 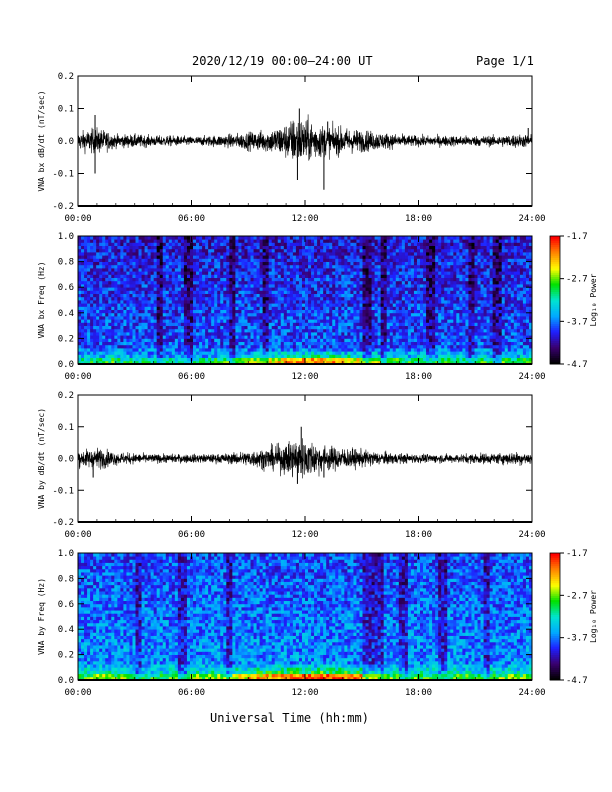 I want to click on x-tick-label-0-2: 12:00, so click(x=304, y=219).